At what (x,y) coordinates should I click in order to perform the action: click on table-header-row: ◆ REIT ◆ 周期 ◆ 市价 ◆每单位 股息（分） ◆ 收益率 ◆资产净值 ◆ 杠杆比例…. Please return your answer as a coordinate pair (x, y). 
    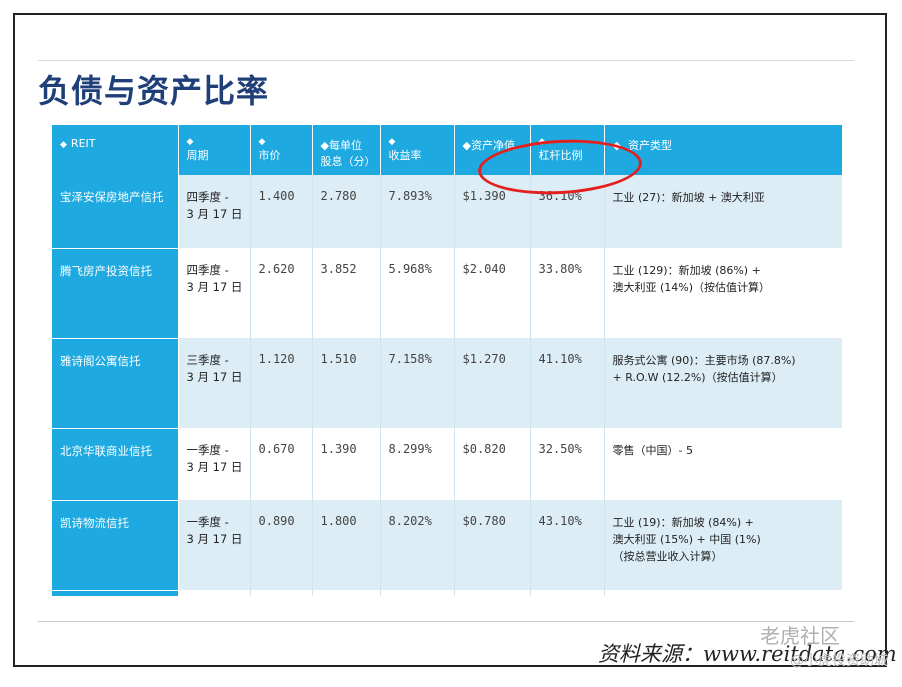
    Looking at the image, I should click on (447, 150).